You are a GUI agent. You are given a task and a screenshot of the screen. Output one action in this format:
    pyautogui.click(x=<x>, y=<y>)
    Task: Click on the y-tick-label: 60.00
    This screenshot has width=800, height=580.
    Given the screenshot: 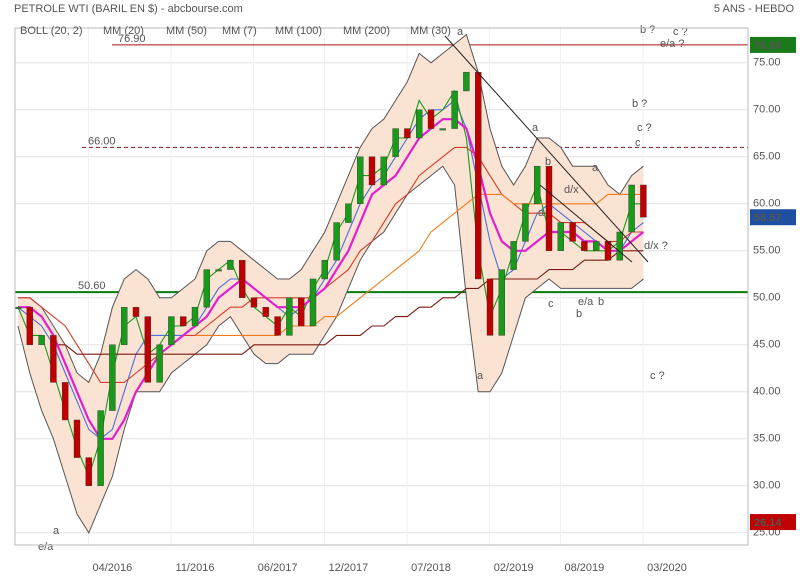 What is the action you would take?
    pyautogui.click(x=767, y=204)
    